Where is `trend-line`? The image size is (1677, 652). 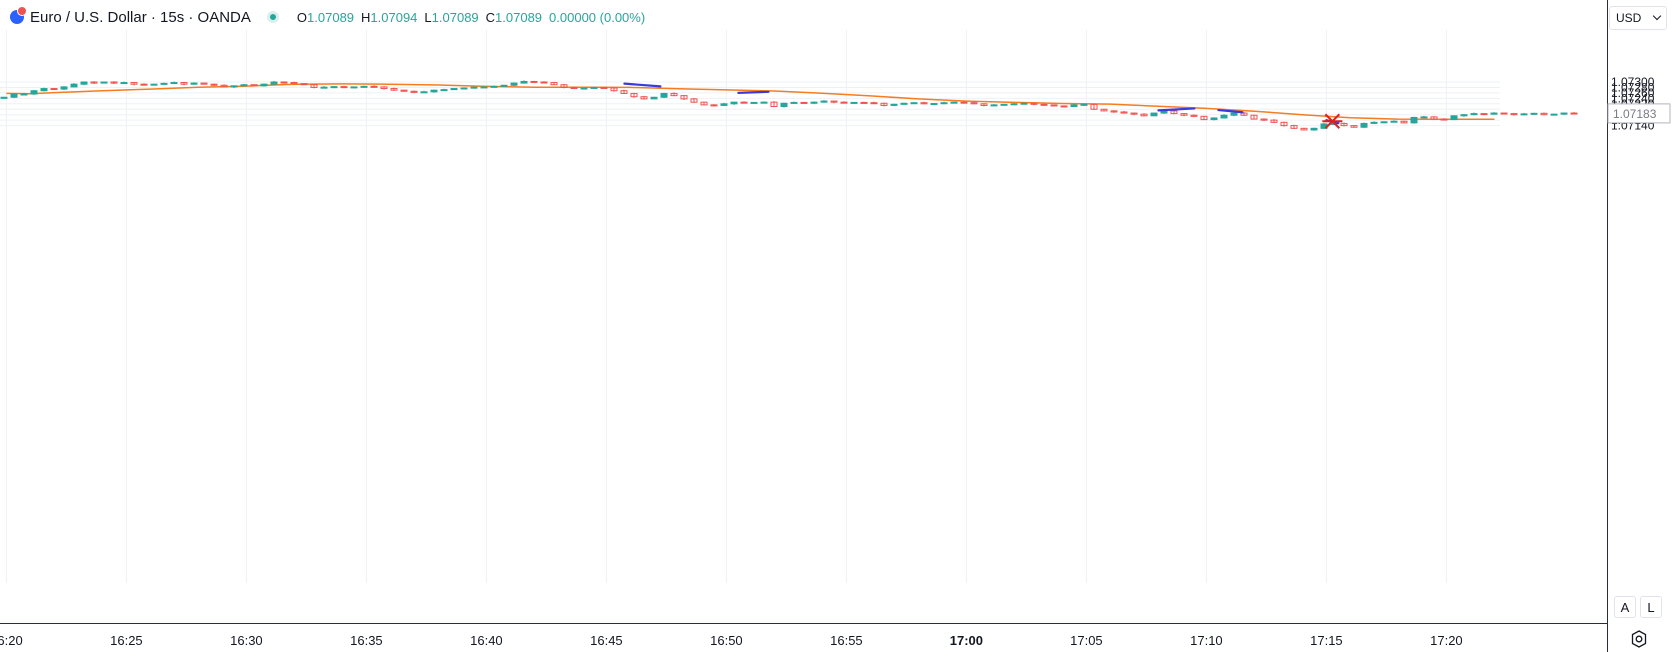
trend-line is located at coordinates (642, 85).